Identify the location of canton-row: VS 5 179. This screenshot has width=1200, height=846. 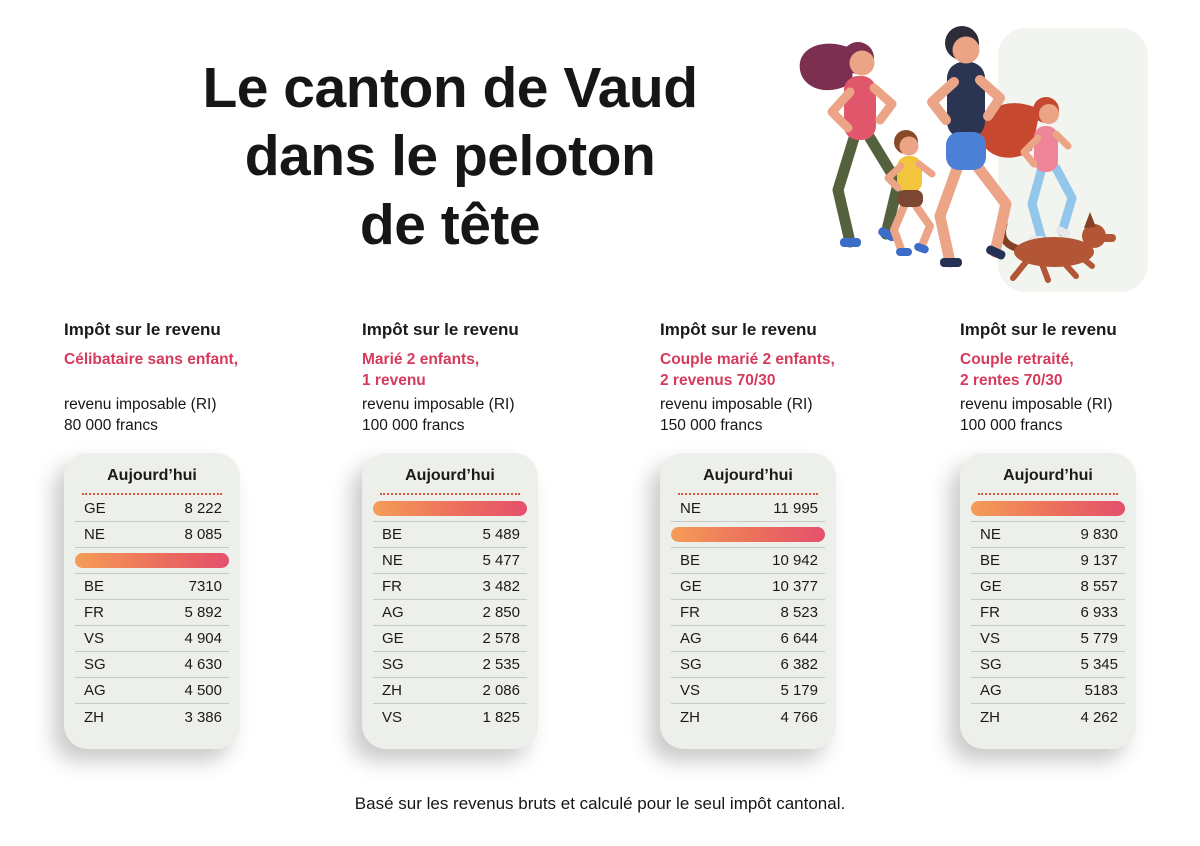
(748, 691).